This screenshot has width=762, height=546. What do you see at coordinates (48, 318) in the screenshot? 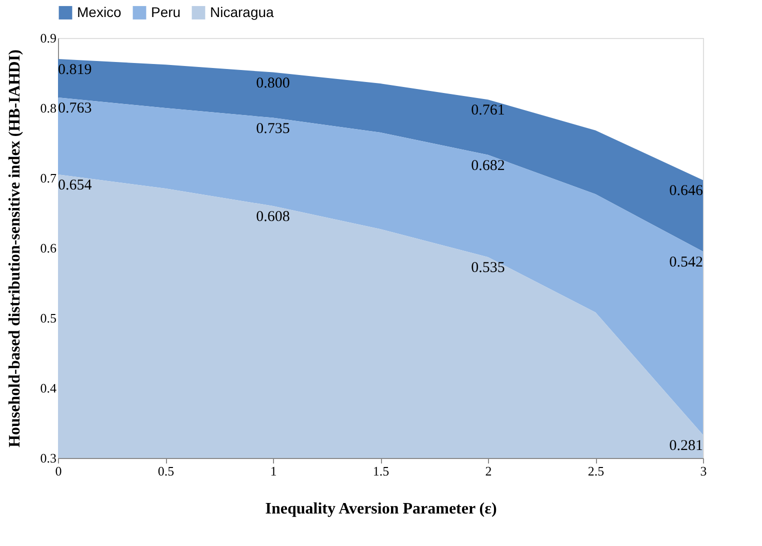
I see `y-tick-label: 0.5` at bounding box center [48, 318].